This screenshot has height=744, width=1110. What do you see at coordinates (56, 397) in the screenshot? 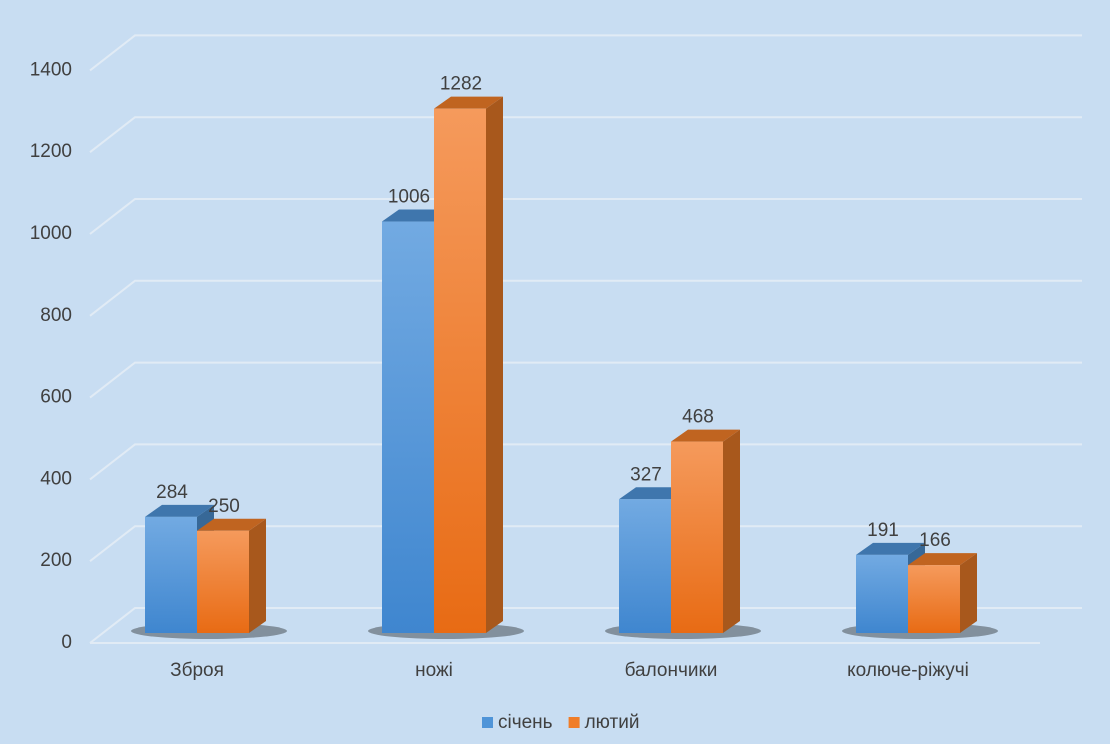
I see `y-tick-label: 600` at bounding box center [56, 397].